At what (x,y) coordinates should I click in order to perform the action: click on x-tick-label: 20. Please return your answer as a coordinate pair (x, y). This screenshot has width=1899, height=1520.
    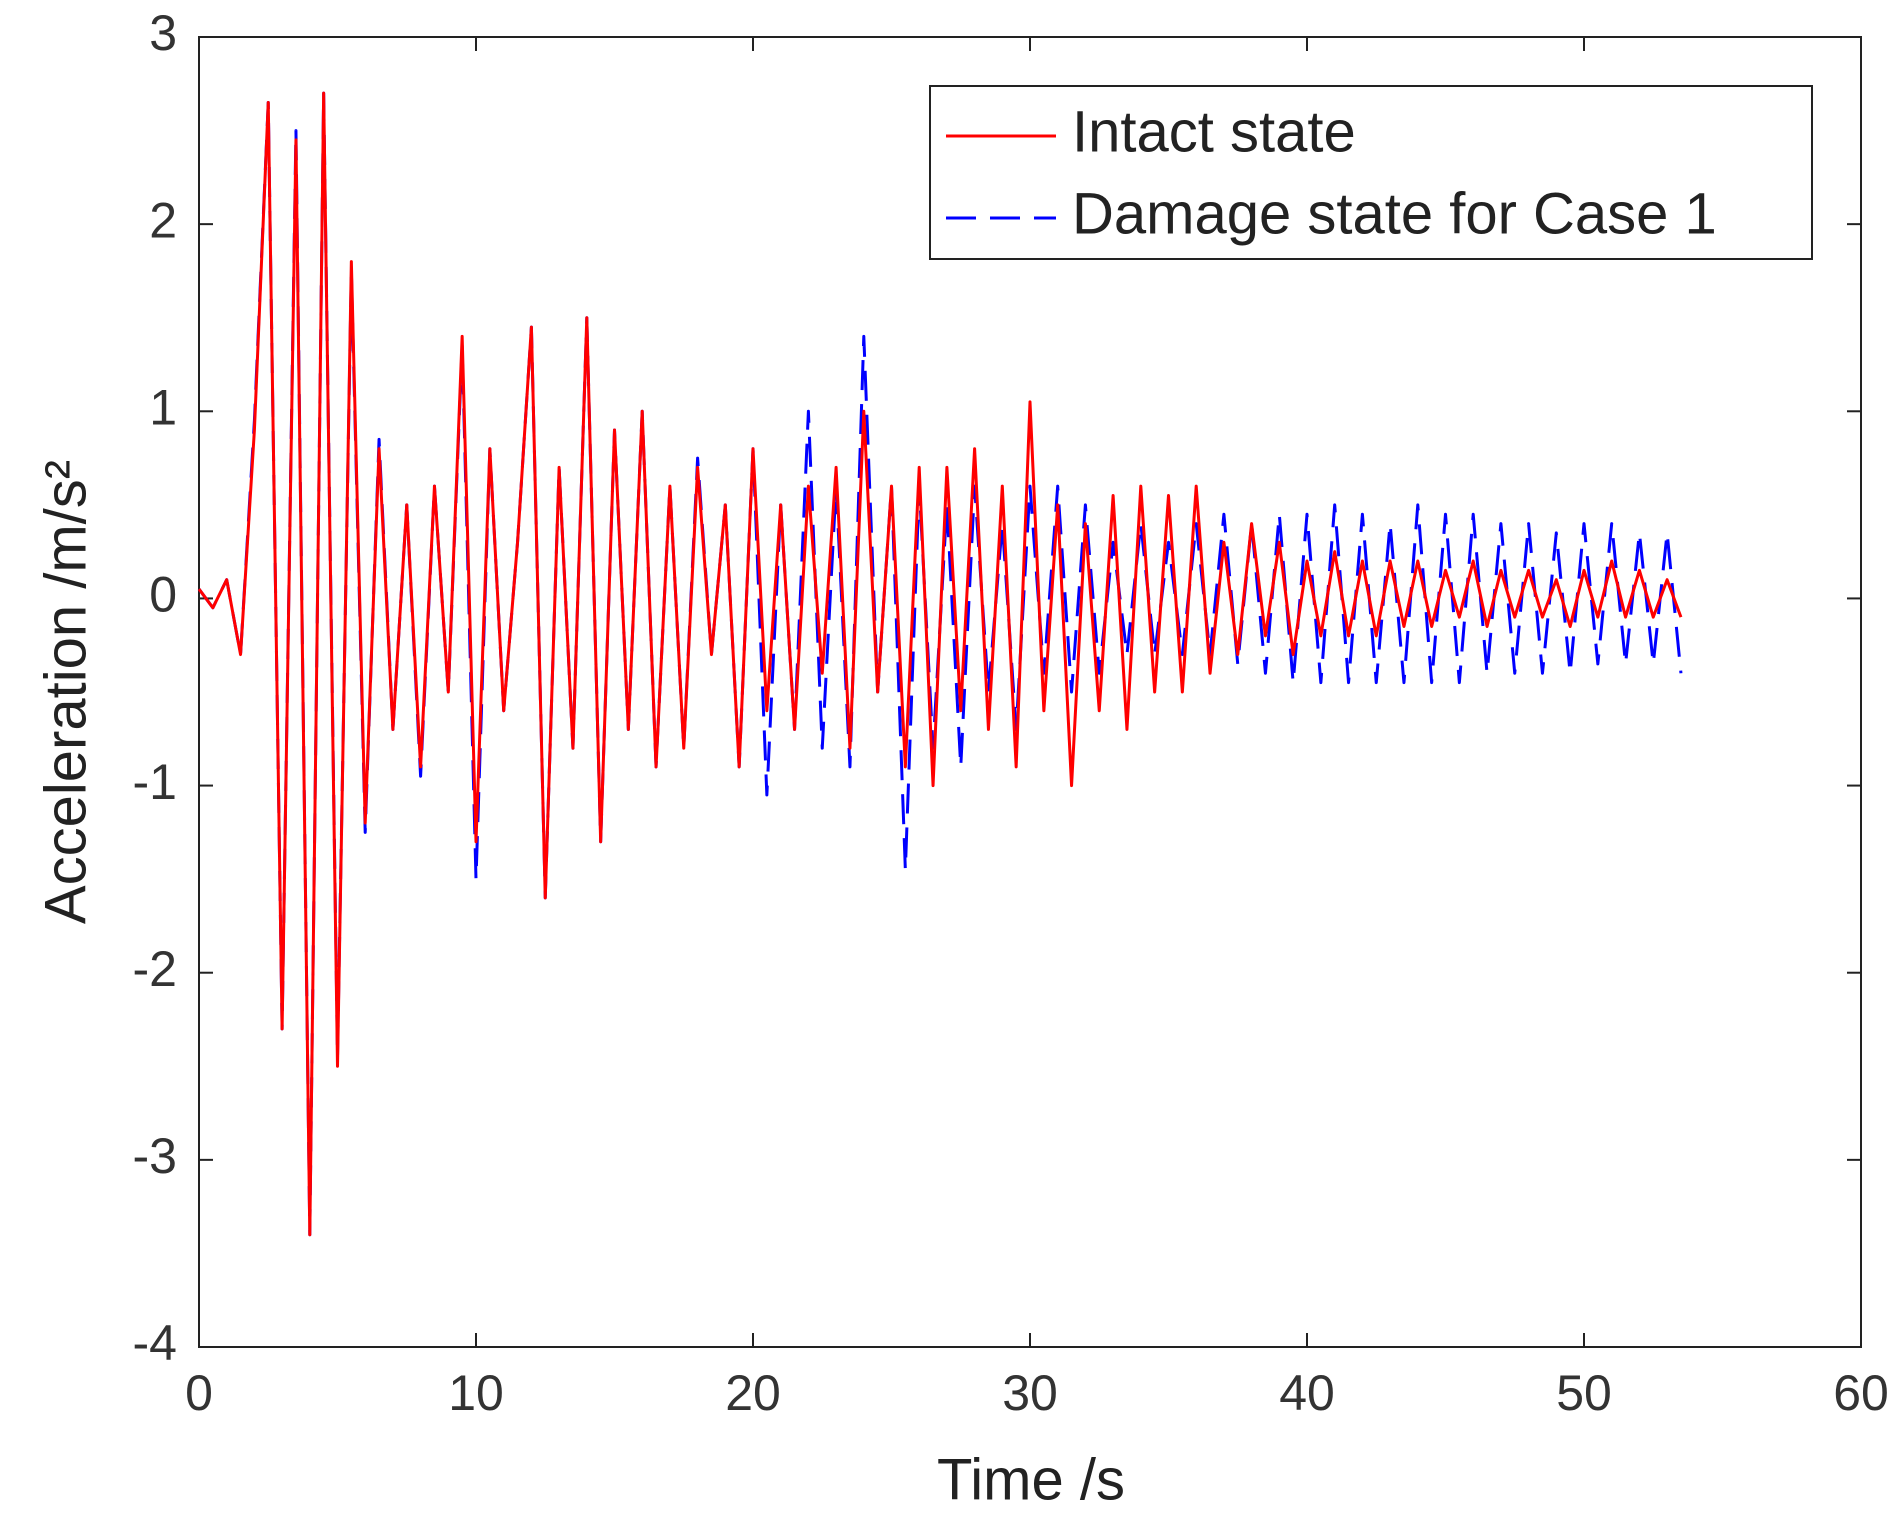
    Looking at the image, I should click on (753, 1393).